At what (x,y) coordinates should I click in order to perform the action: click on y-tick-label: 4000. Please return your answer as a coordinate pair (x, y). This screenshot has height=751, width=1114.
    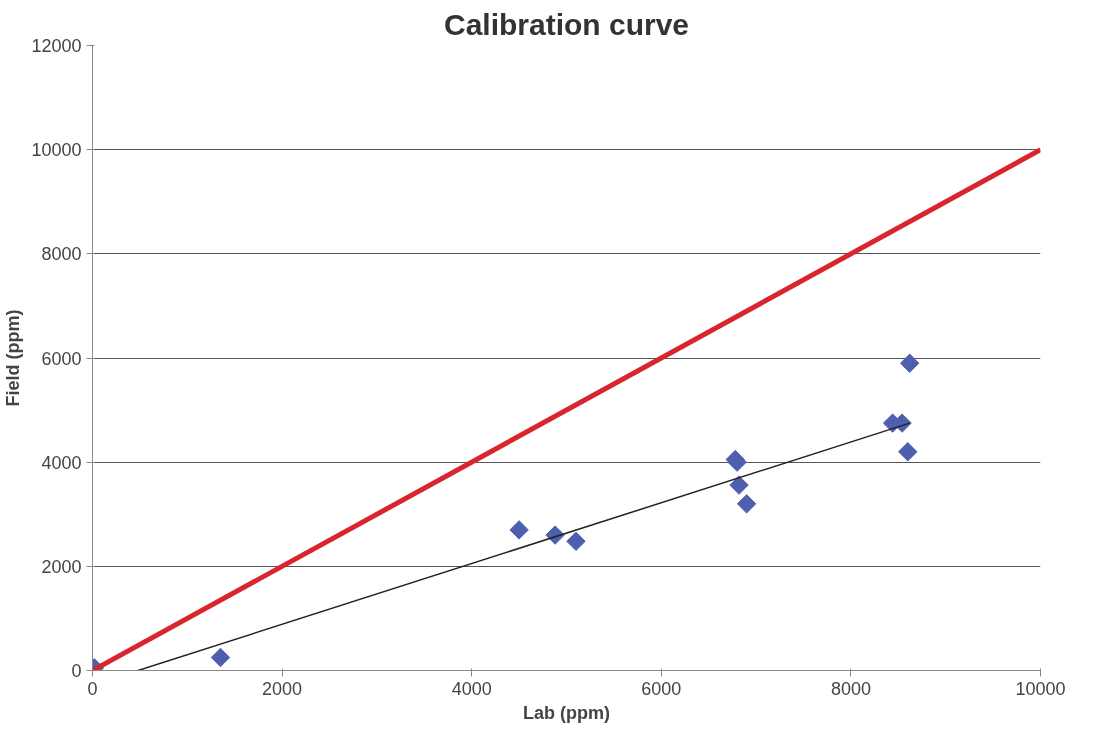
    Looking at the image, I should click on (61, 462).